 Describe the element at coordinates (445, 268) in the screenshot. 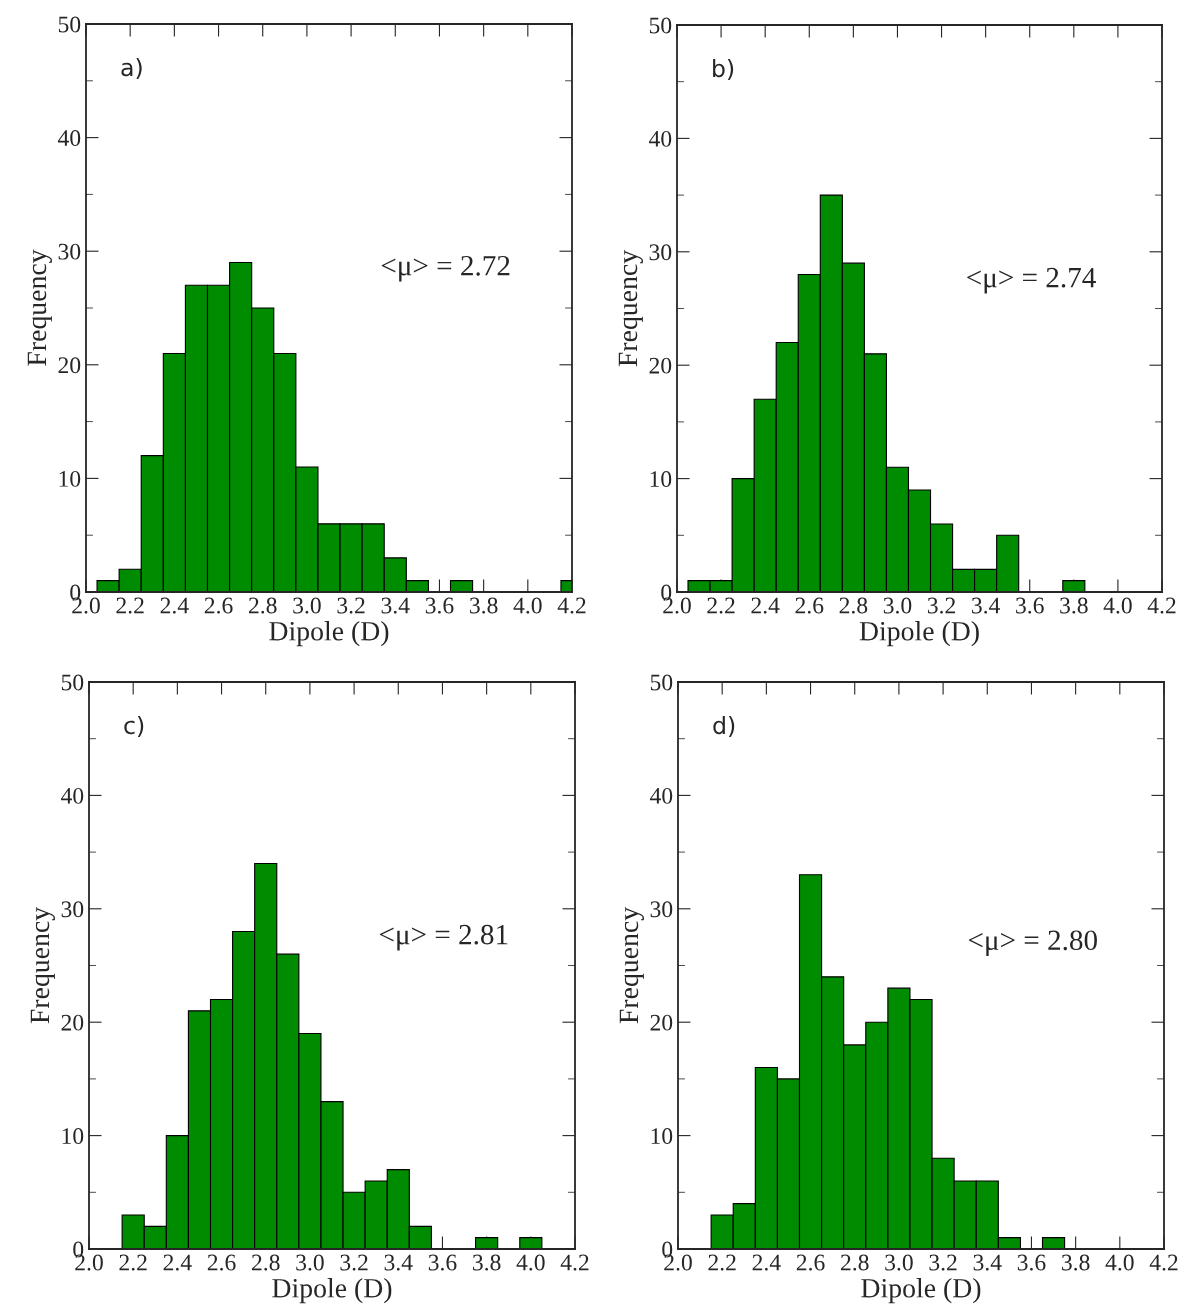

I see `annotation: <μ> = 2.72` at that location.